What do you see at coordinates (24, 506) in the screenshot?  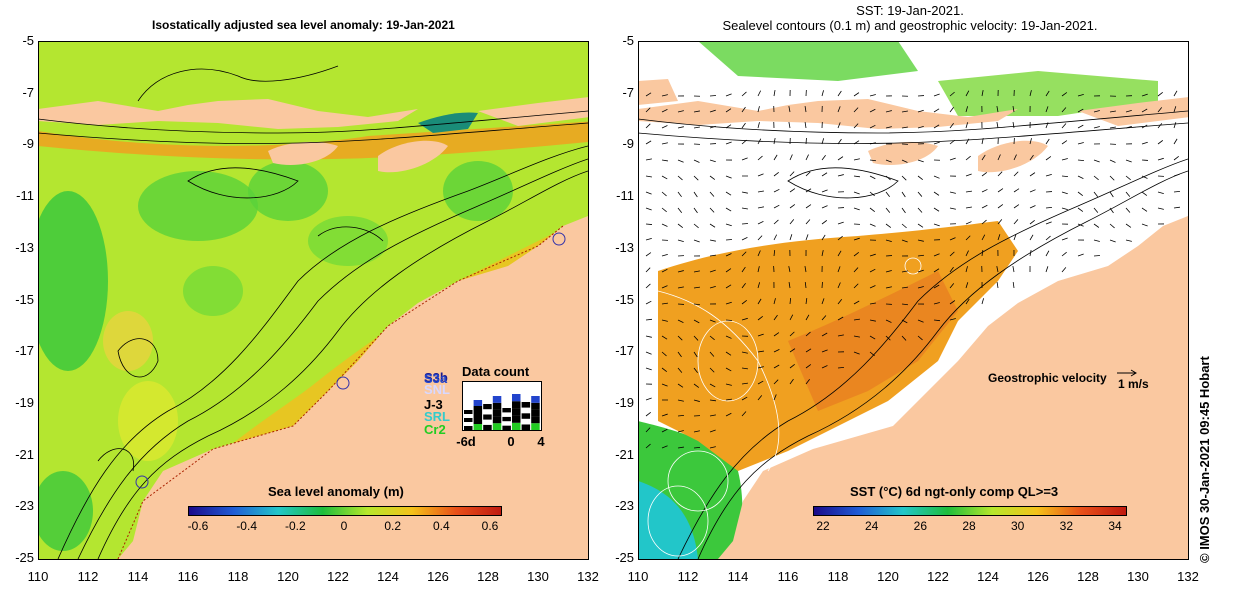 I see `left-y-tick-9: -23` at bounding box center [24, 506].